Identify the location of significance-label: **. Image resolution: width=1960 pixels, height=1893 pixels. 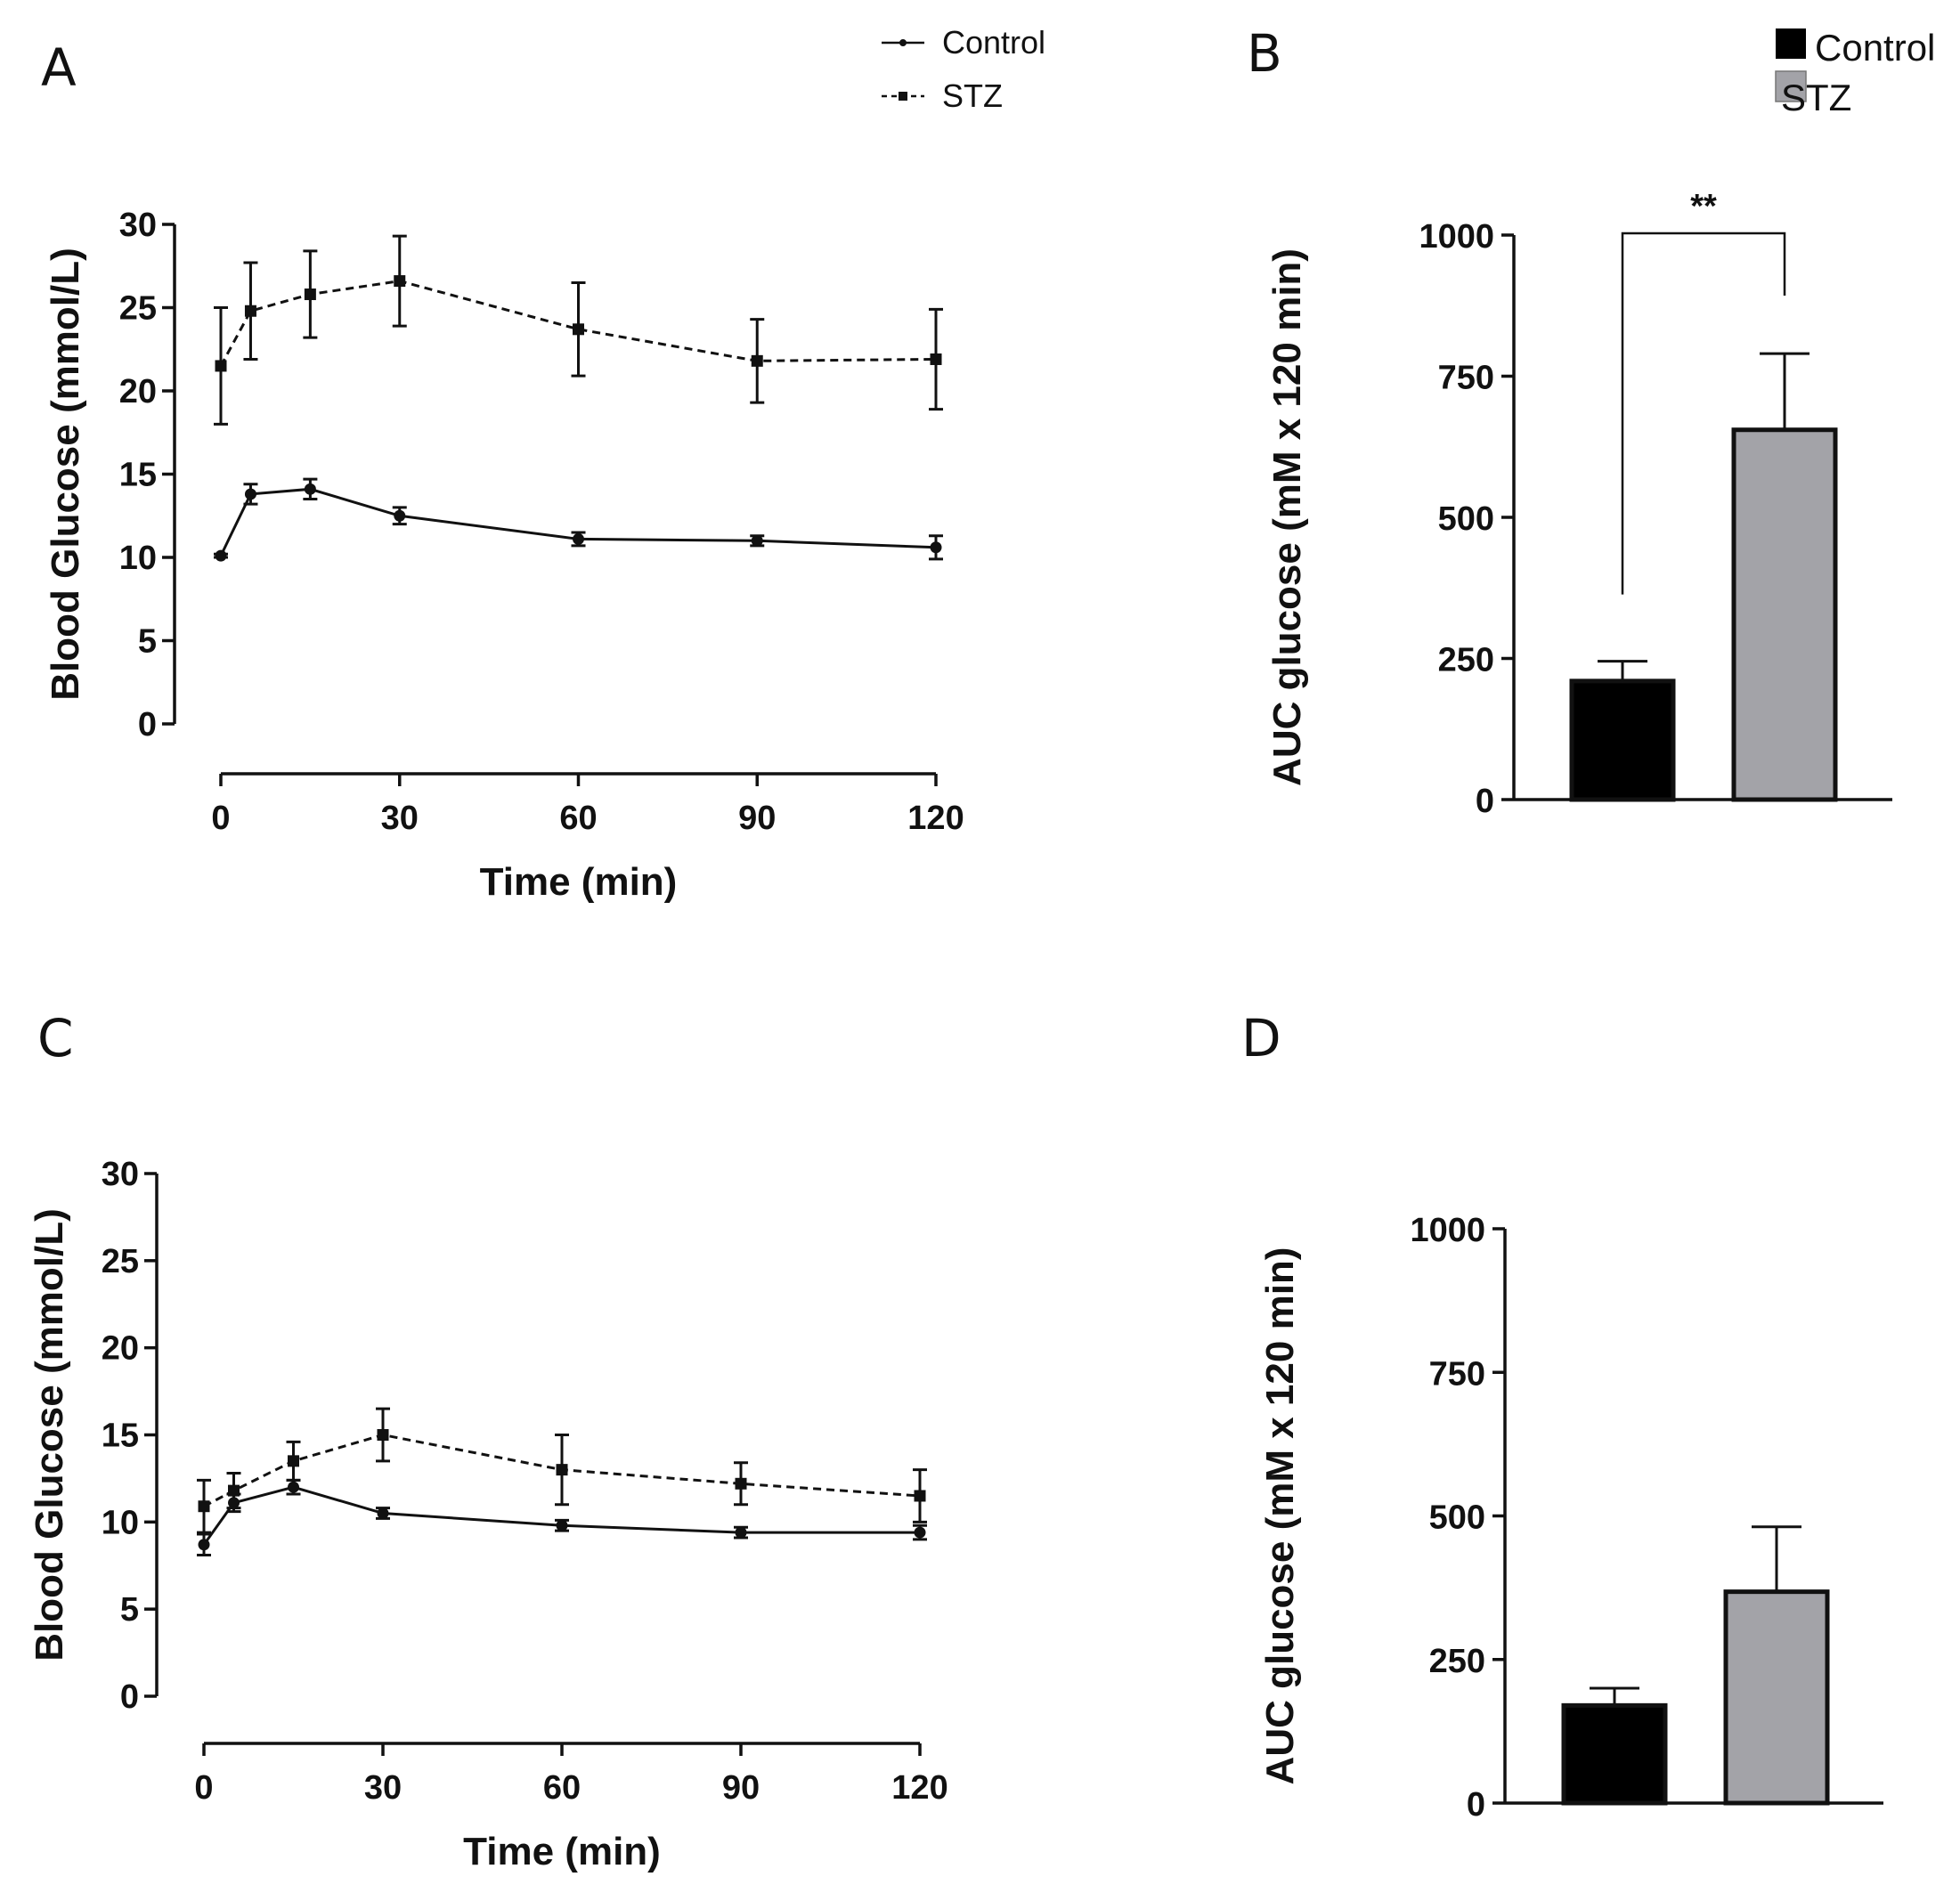
(1703, 206).